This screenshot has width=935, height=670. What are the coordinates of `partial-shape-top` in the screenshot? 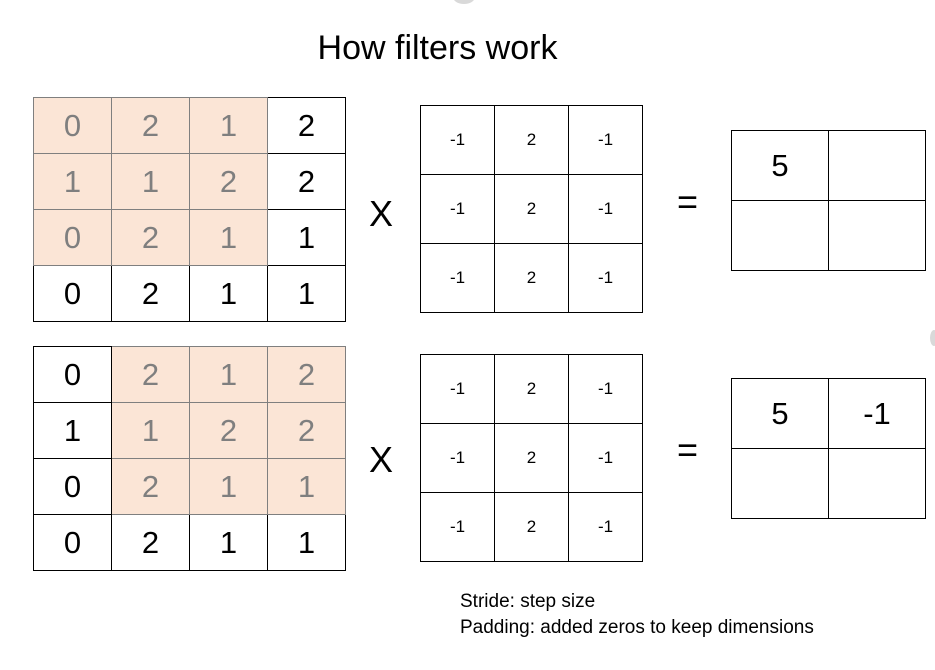 It's located at (464, 2).